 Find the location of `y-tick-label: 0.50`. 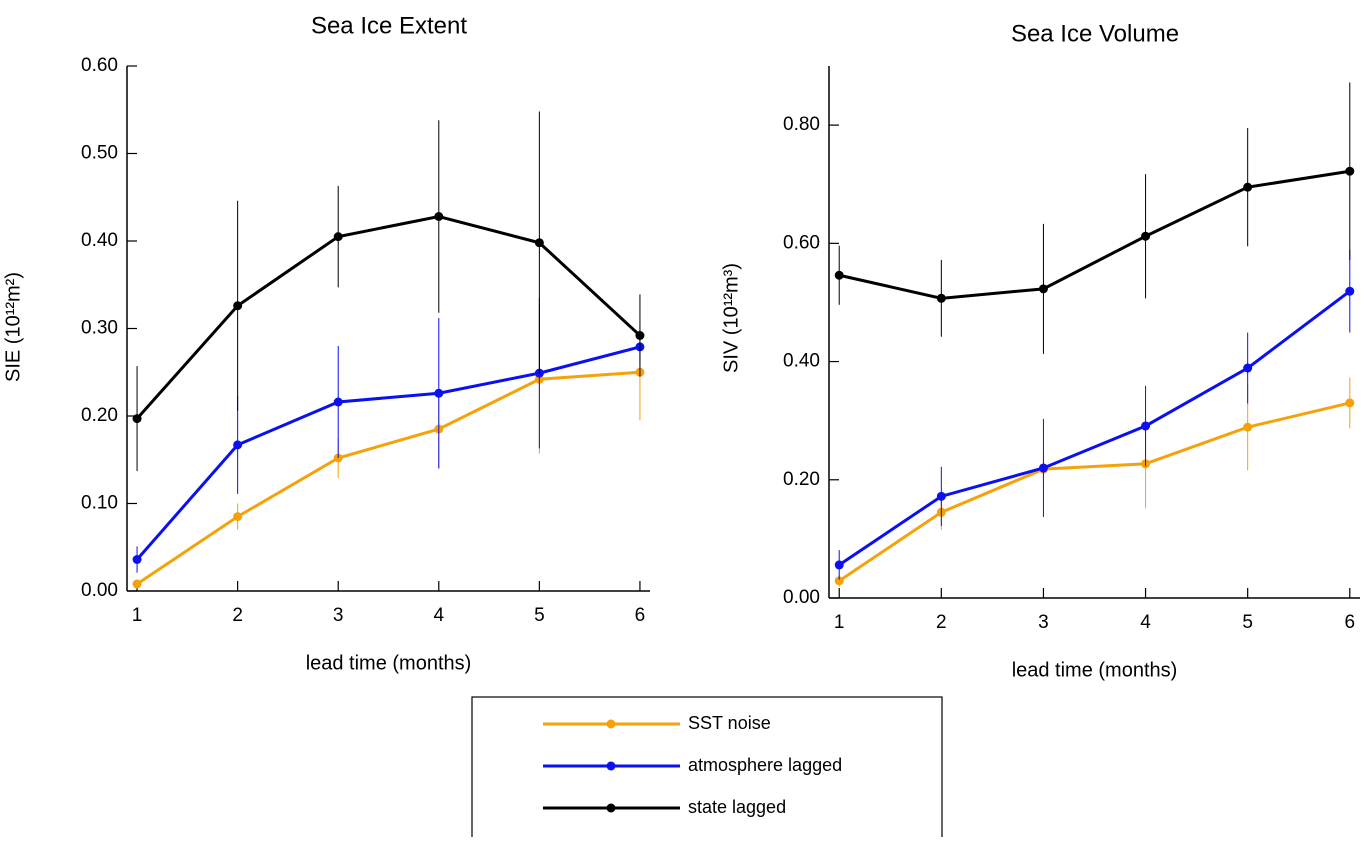

y-tick-label: 0.50 is located at coordinates (99, 153).